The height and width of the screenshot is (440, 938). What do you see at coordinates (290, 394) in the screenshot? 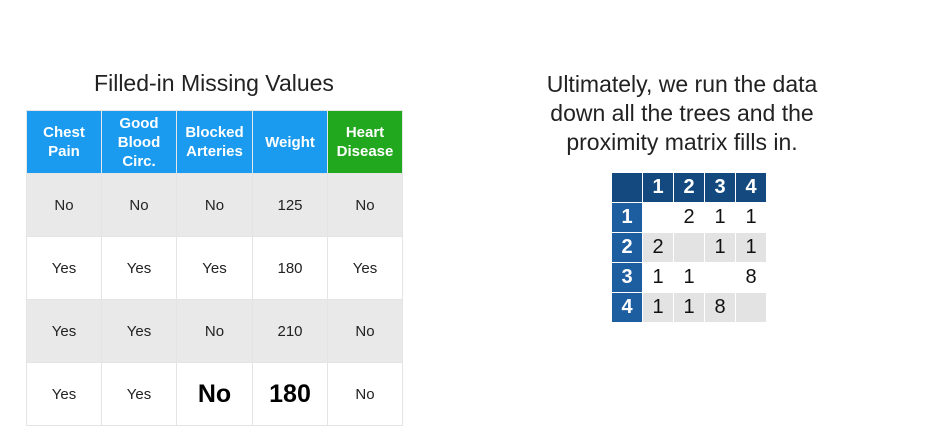
I see `filled-in-cell: 180` at bounding box center [290, 394].